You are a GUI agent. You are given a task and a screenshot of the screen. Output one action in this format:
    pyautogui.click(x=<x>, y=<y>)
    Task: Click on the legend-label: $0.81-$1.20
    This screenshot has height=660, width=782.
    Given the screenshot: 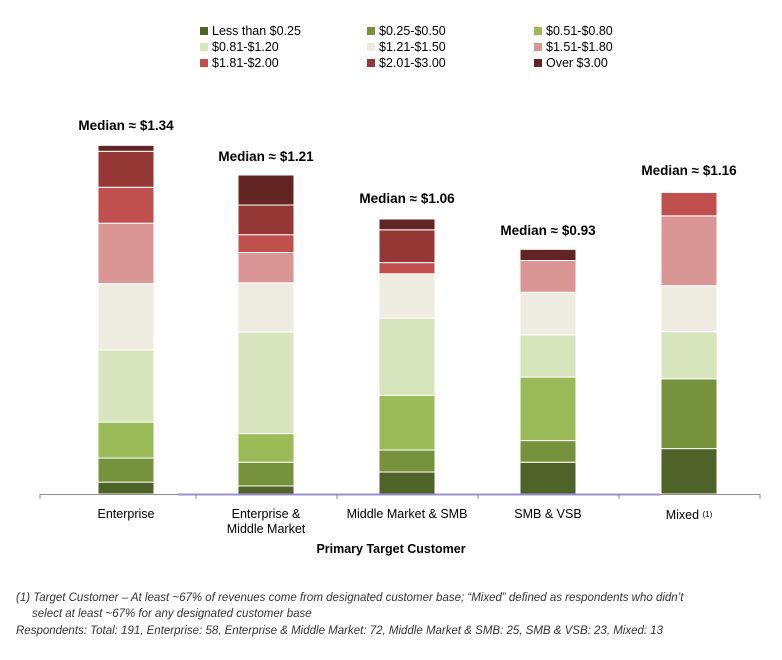 What is the action you would take?
    pyautogui.click(x=245, y=47)
    